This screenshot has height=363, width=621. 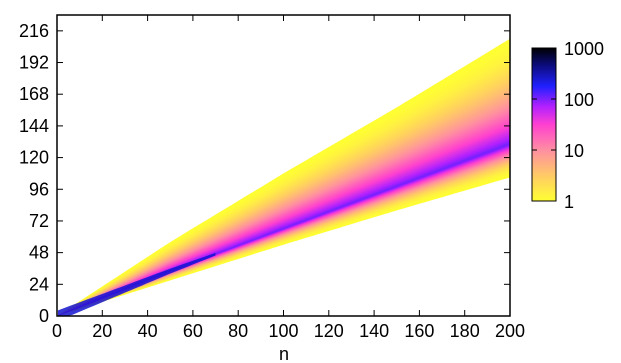 I want to click on x-tick-label: 40, so click(x=148, y=331).